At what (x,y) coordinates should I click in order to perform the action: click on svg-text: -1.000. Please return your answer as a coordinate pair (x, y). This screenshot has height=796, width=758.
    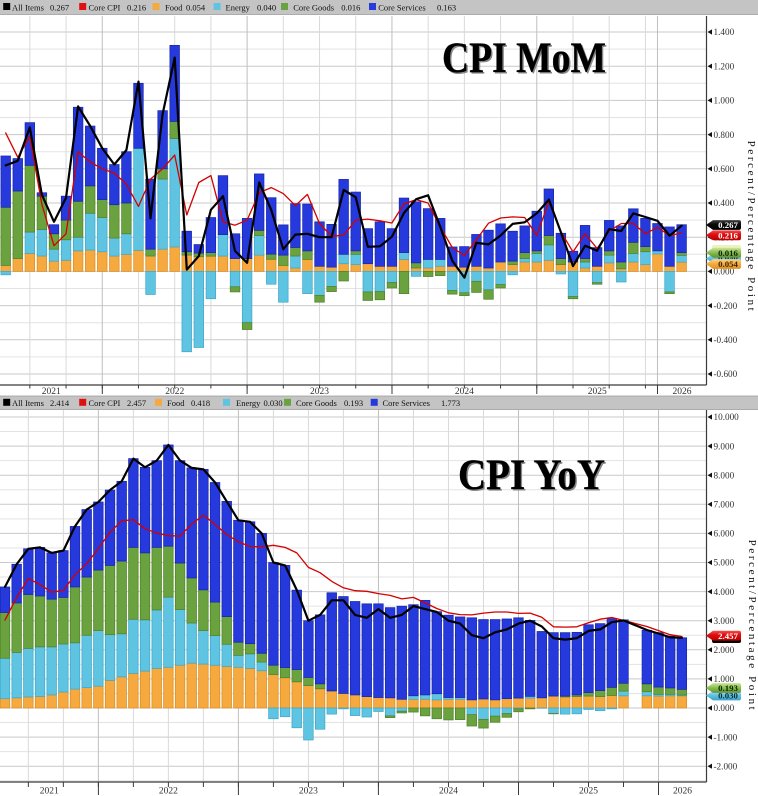
    Looking at the image, I should click on (726, 737).